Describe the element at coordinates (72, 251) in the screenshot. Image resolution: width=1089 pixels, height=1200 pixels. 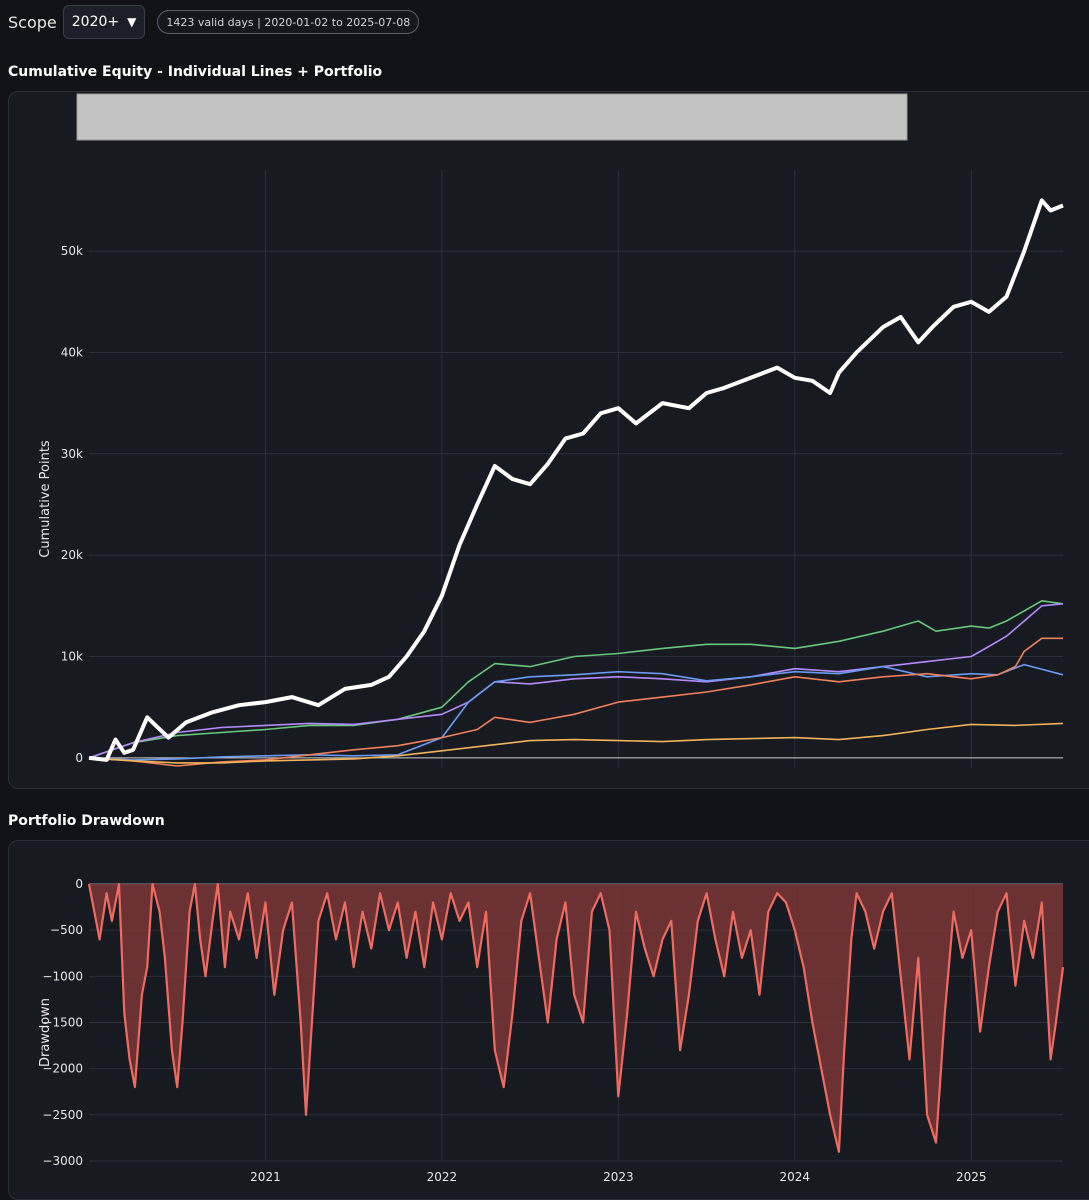
I see `y-tick-label: 50k` at that location.